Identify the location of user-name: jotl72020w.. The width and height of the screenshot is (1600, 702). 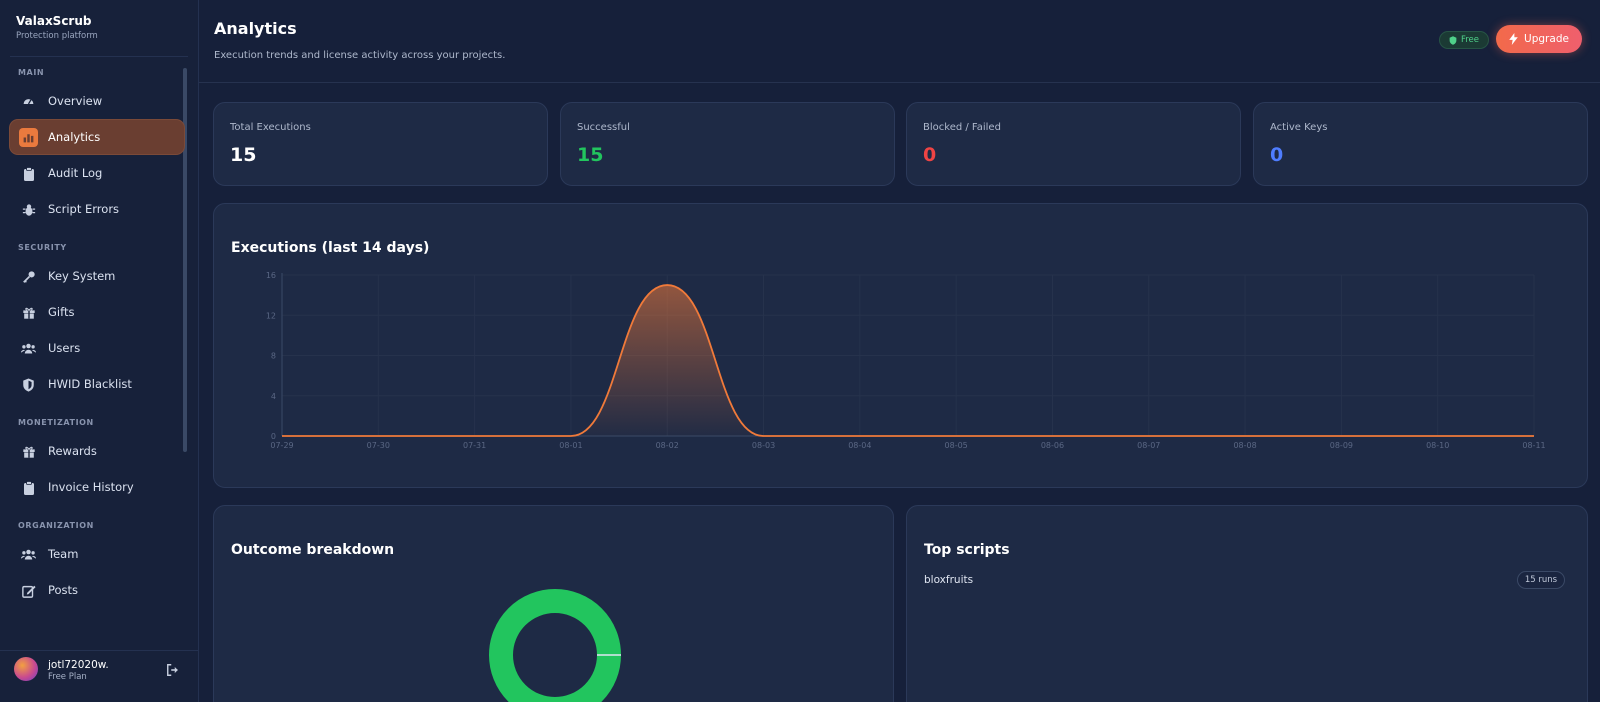
(78, 665).